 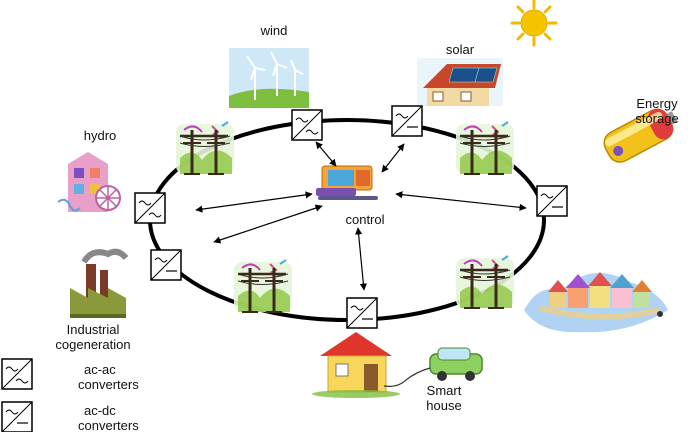 I want to click on legend-acac-symbol, so click(x=17, y=374).